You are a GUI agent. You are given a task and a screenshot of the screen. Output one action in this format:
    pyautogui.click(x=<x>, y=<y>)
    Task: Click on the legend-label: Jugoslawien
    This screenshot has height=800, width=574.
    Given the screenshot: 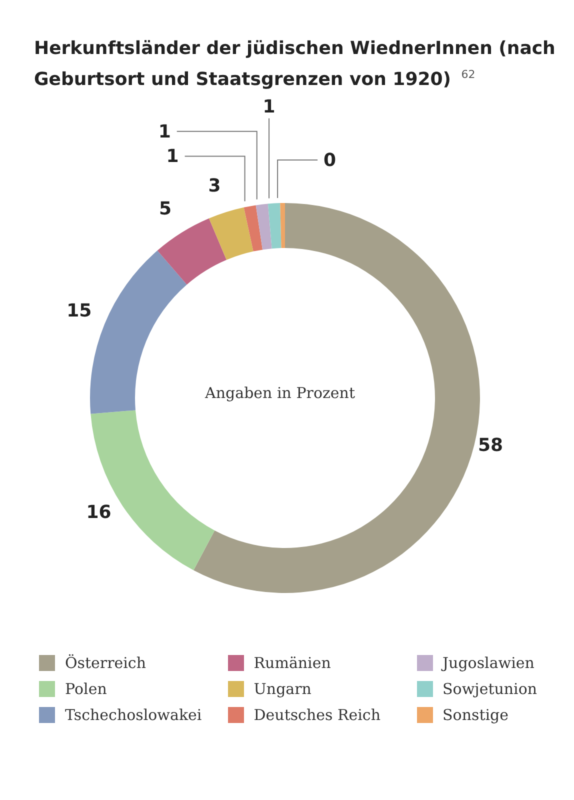 What is the action you would take?
    pyautogui.click(x=488, y=663)
    